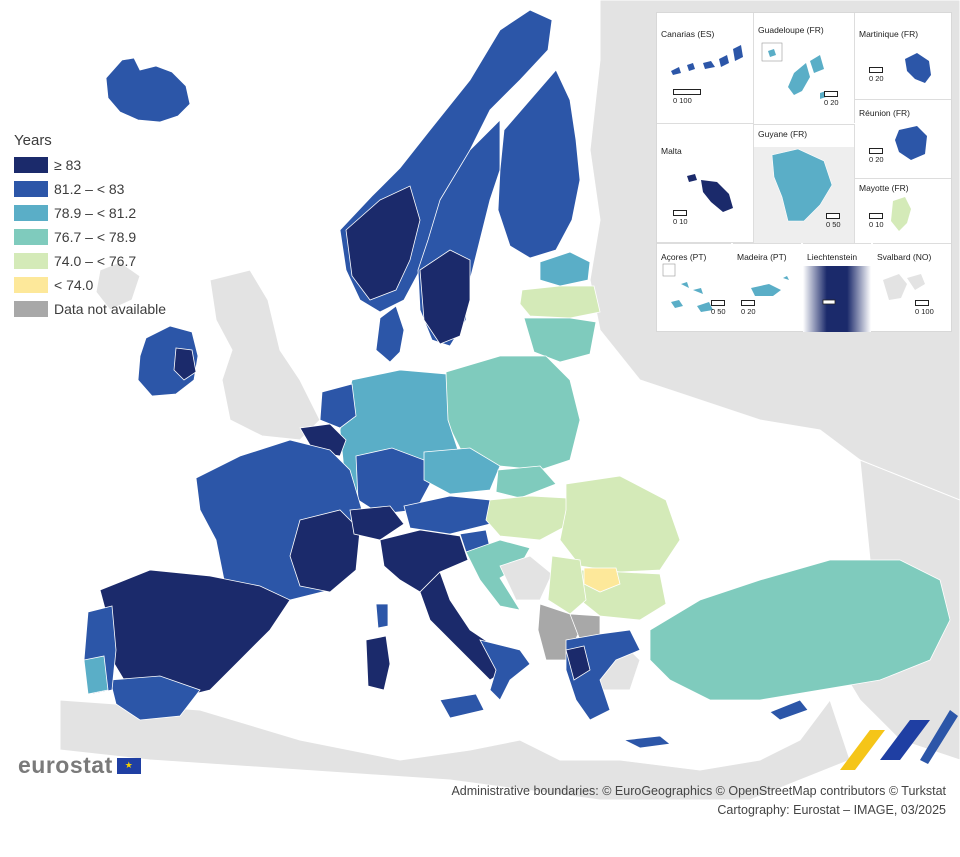 The width and height of the screenshot is (960, 857). What do you see at coordinates (565, 269) in the screenshot?
I see `region-estonia` at bounding box center [565, 269].